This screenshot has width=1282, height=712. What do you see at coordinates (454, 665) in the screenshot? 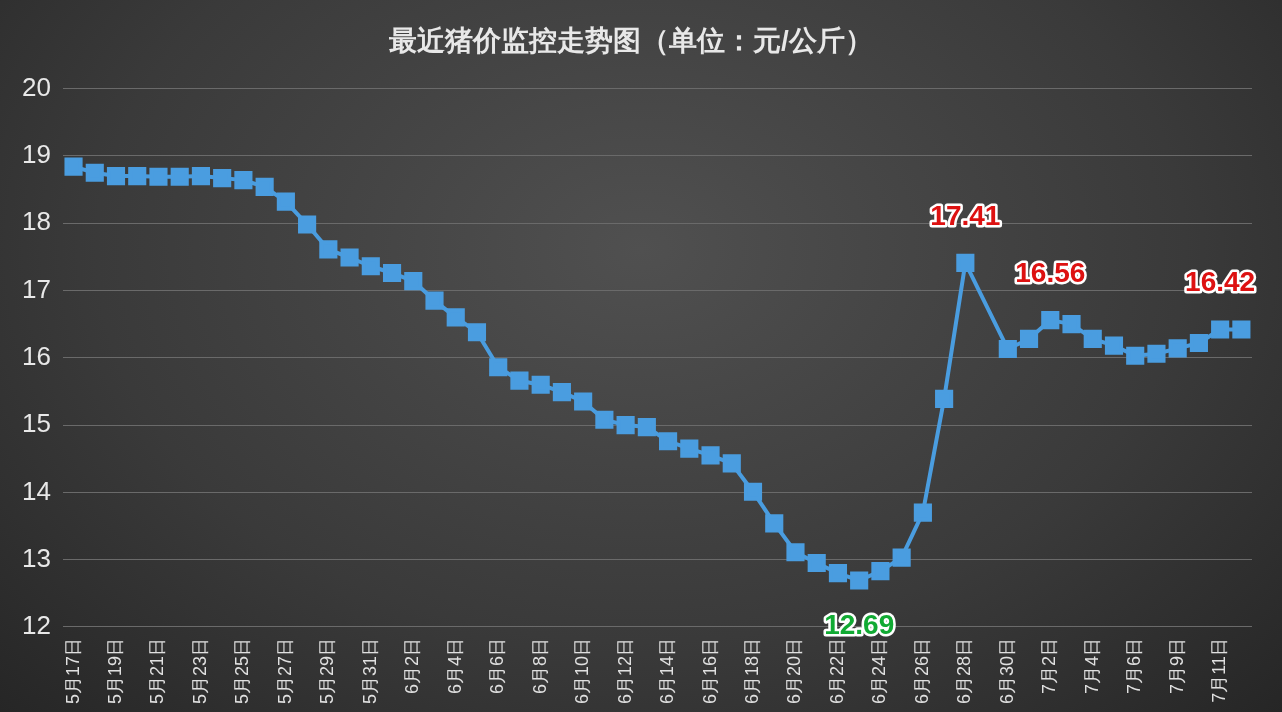
I see `x-tick-label: 6月4日` at bounding box center [454, 665].